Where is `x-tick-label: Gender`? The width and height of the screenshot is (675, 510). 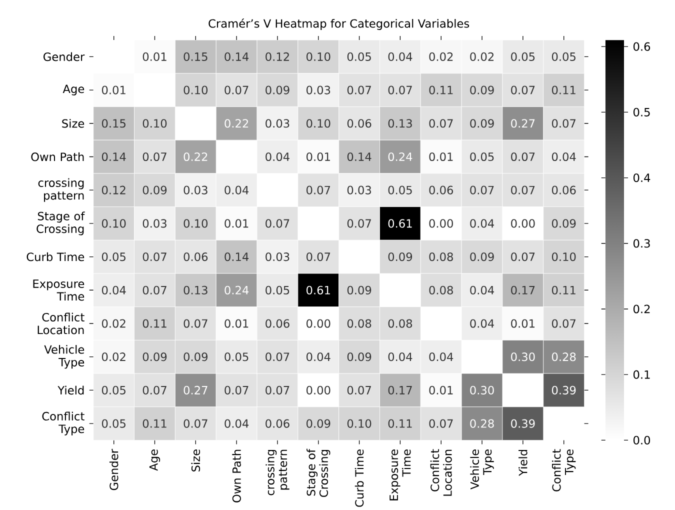
x-tick-label: Gender is located at coordinates (113, 469).